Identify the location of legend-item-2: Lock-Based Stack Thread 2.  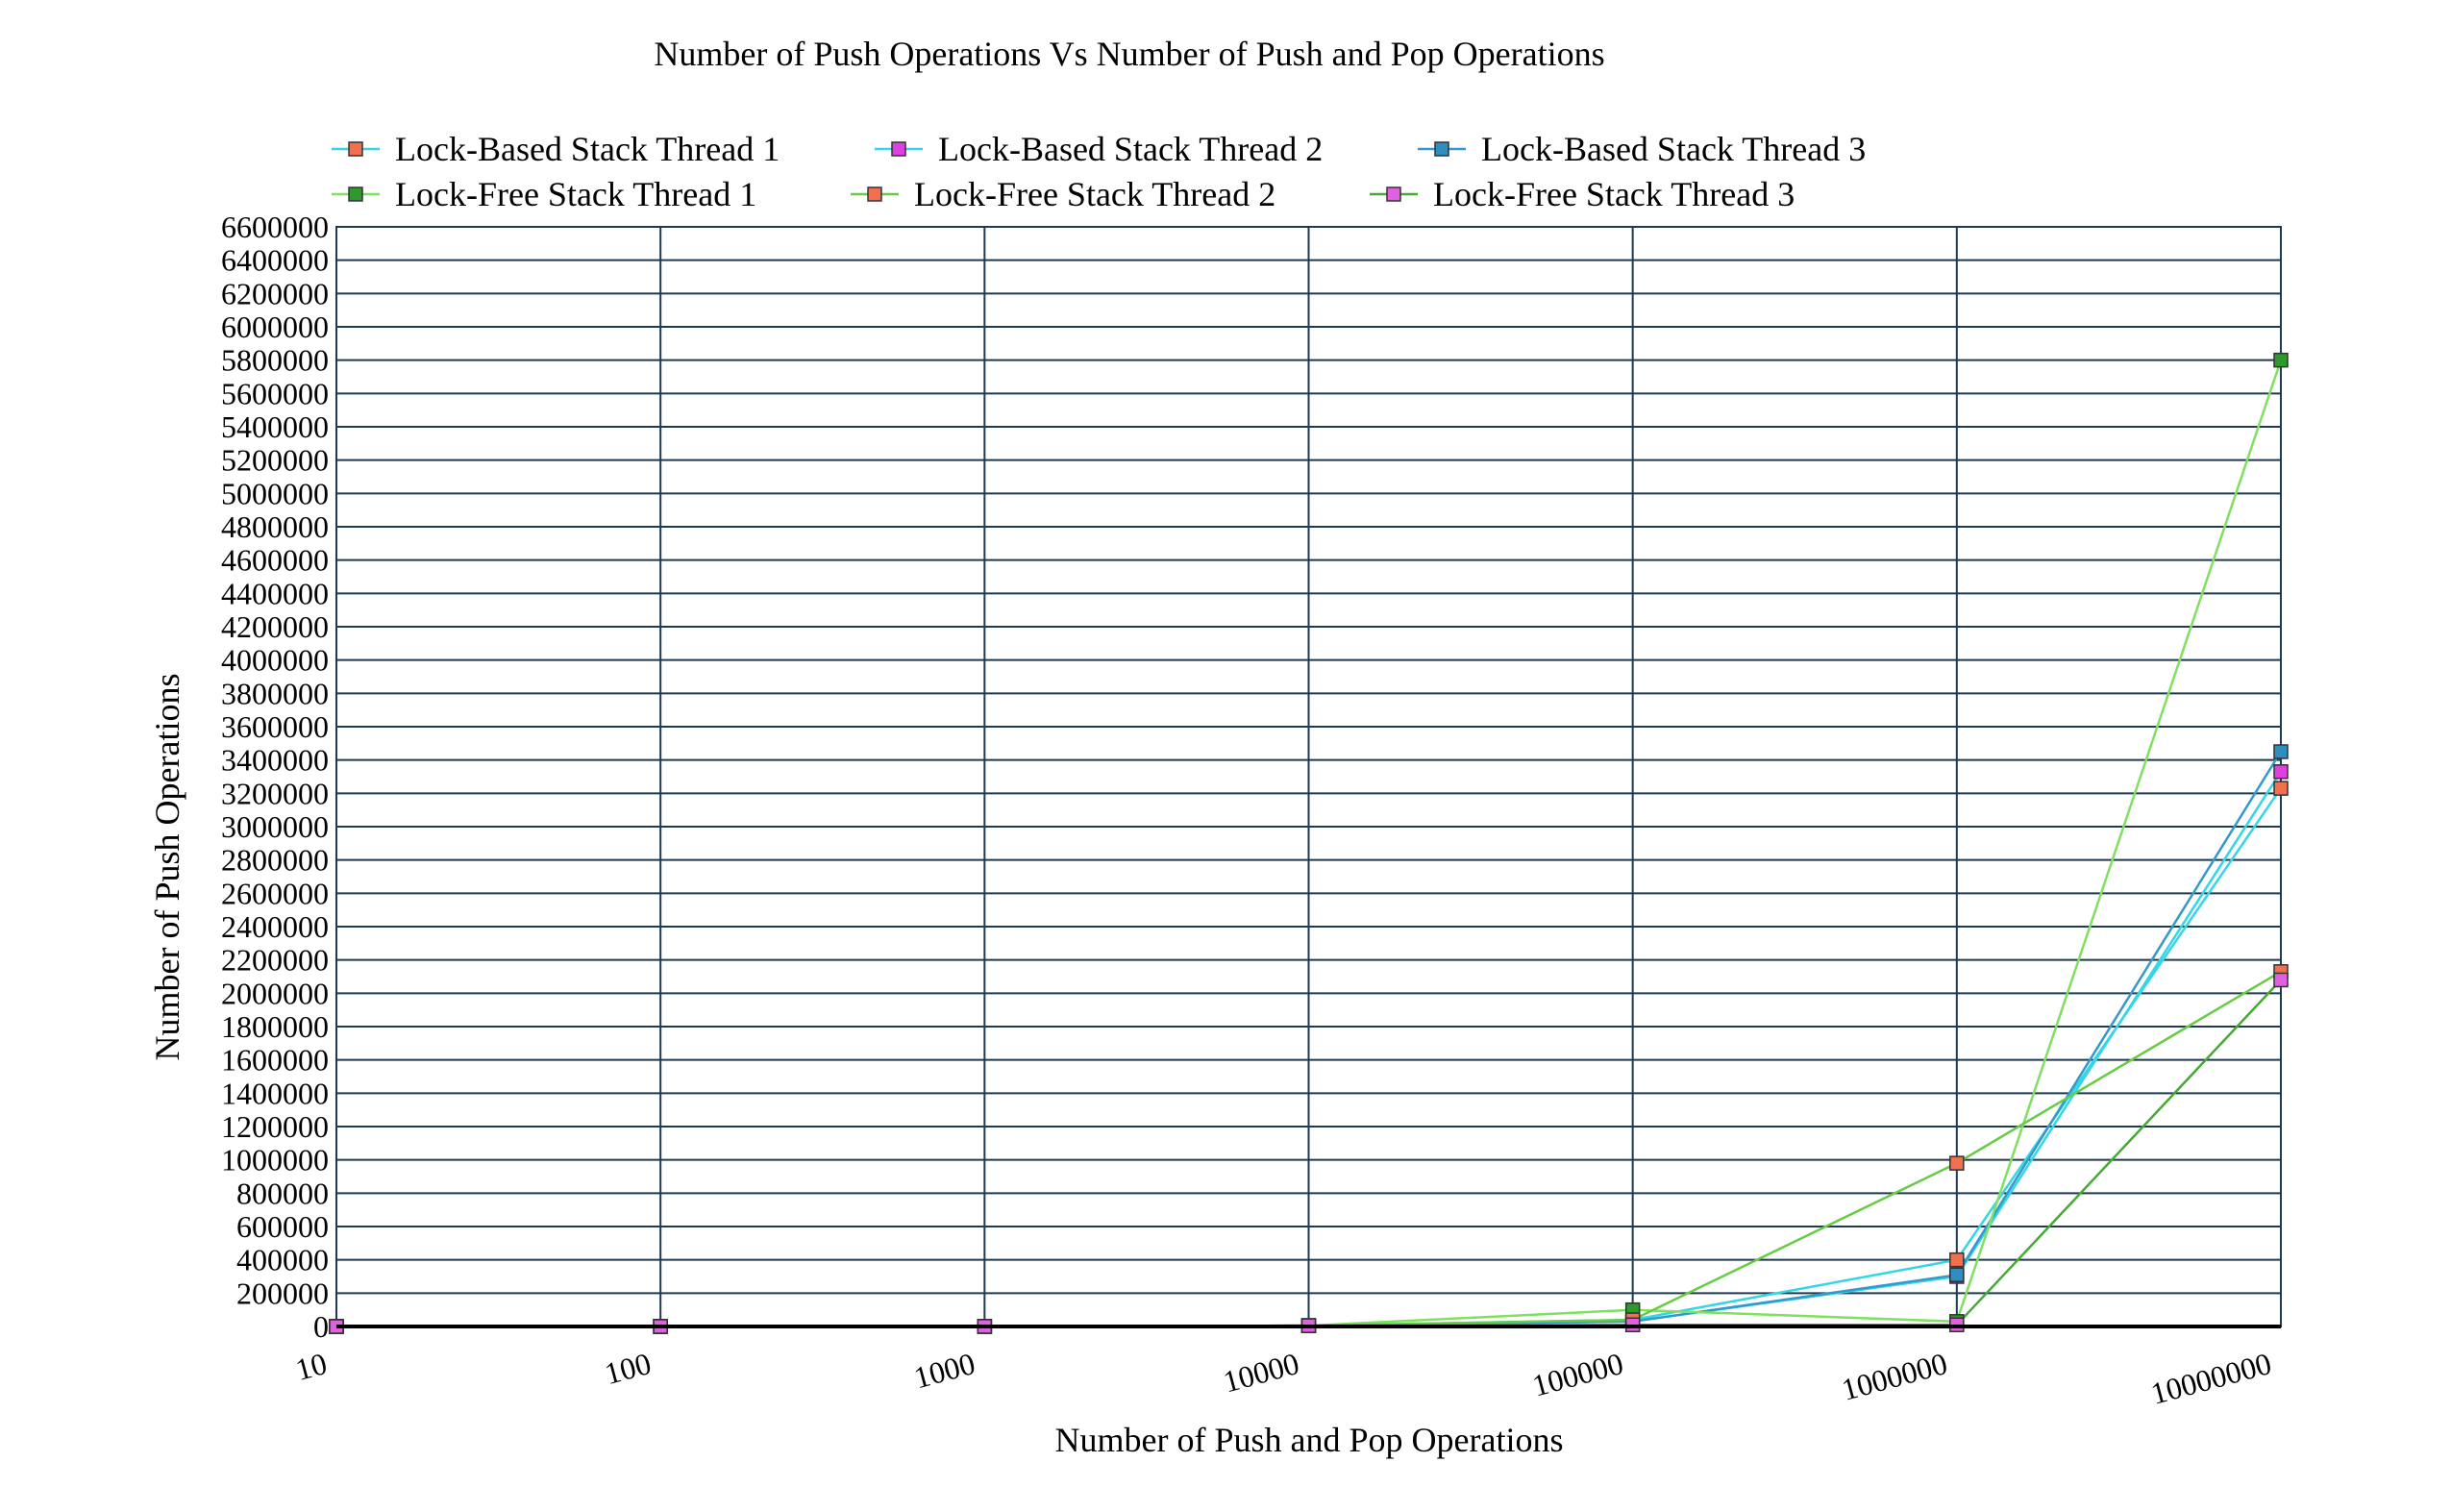
(1099, 149).